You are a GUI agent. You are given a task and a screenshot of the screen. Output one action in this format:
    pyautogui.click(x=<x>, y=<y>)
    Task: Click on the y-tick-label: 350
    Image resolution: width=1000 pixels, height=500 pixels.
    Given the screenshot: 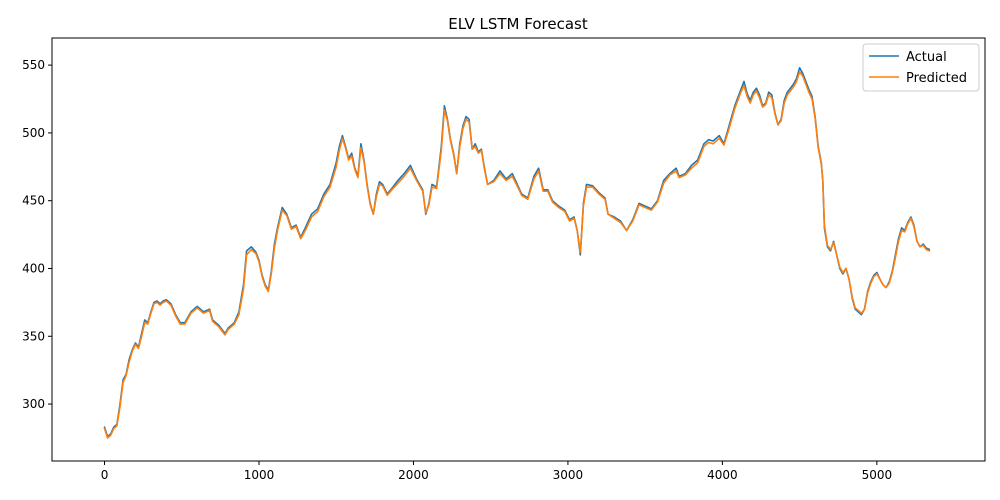 What is the action you would take?
    pyautogui.click(x=33, y=336)
    